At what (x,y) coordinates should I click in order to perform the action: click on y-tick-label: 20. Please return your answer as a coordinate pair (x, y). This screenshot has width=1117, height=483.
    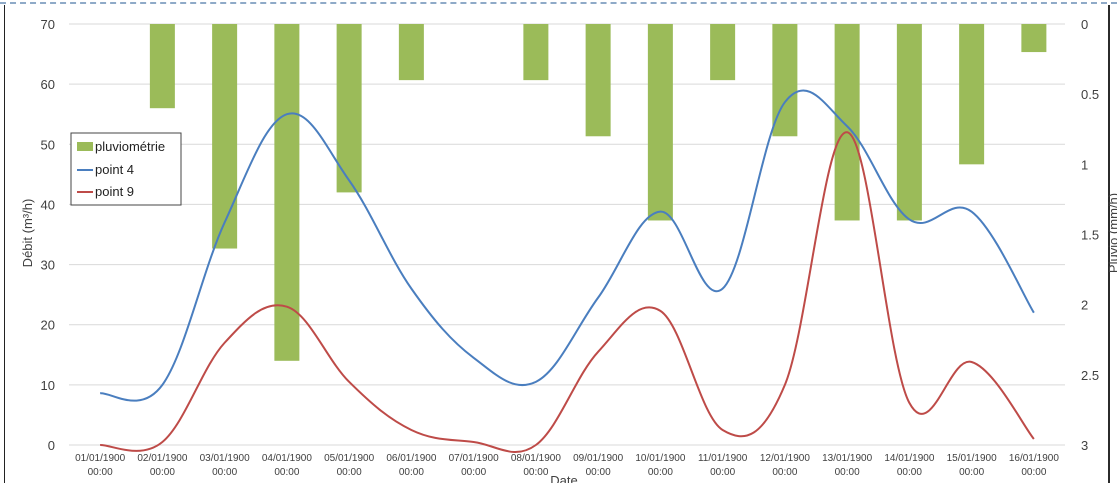
    Looking at the image, I should click on (48, 325).